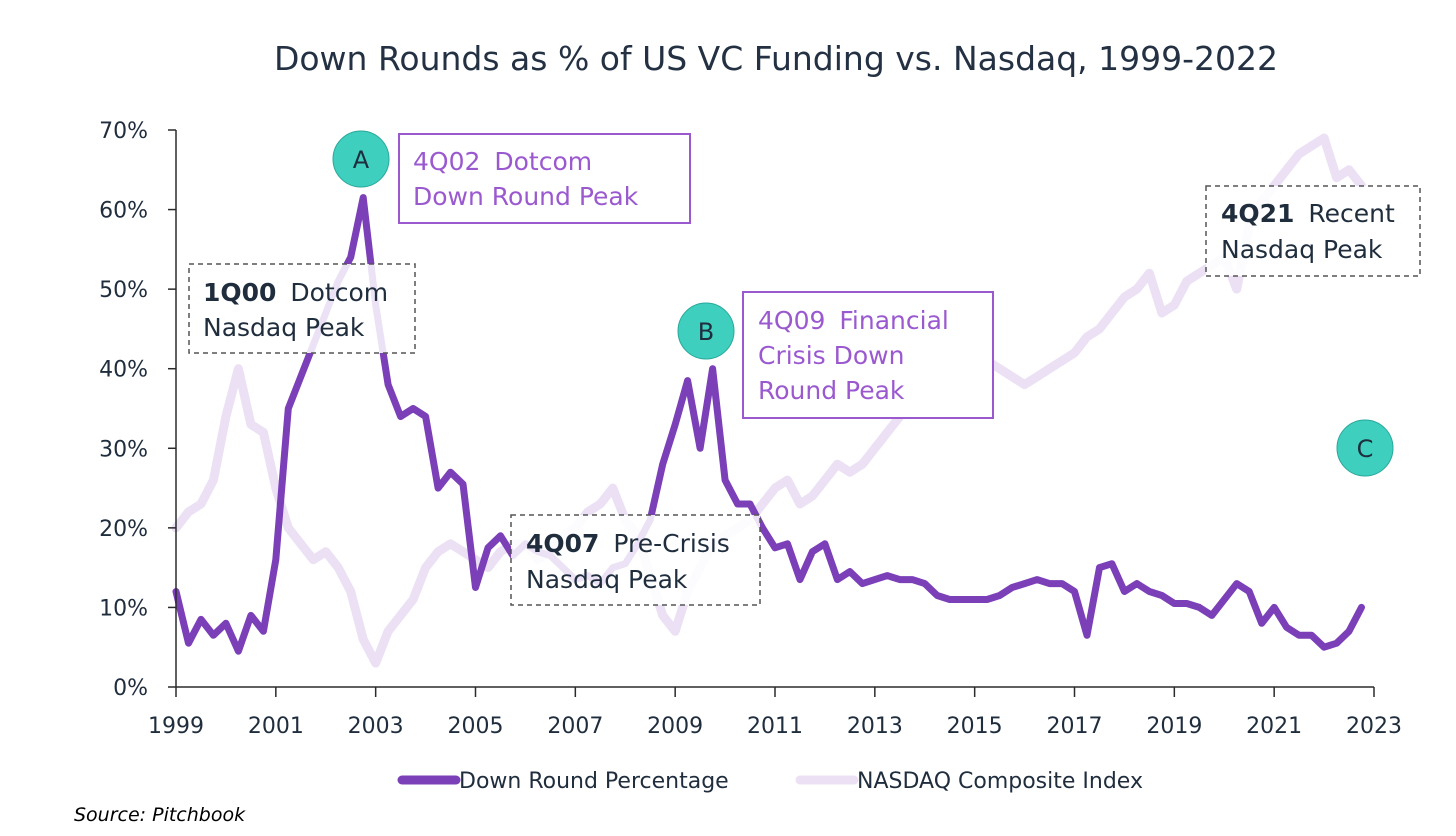  I want to click on marker-c-label: C, so click(1365, 449).